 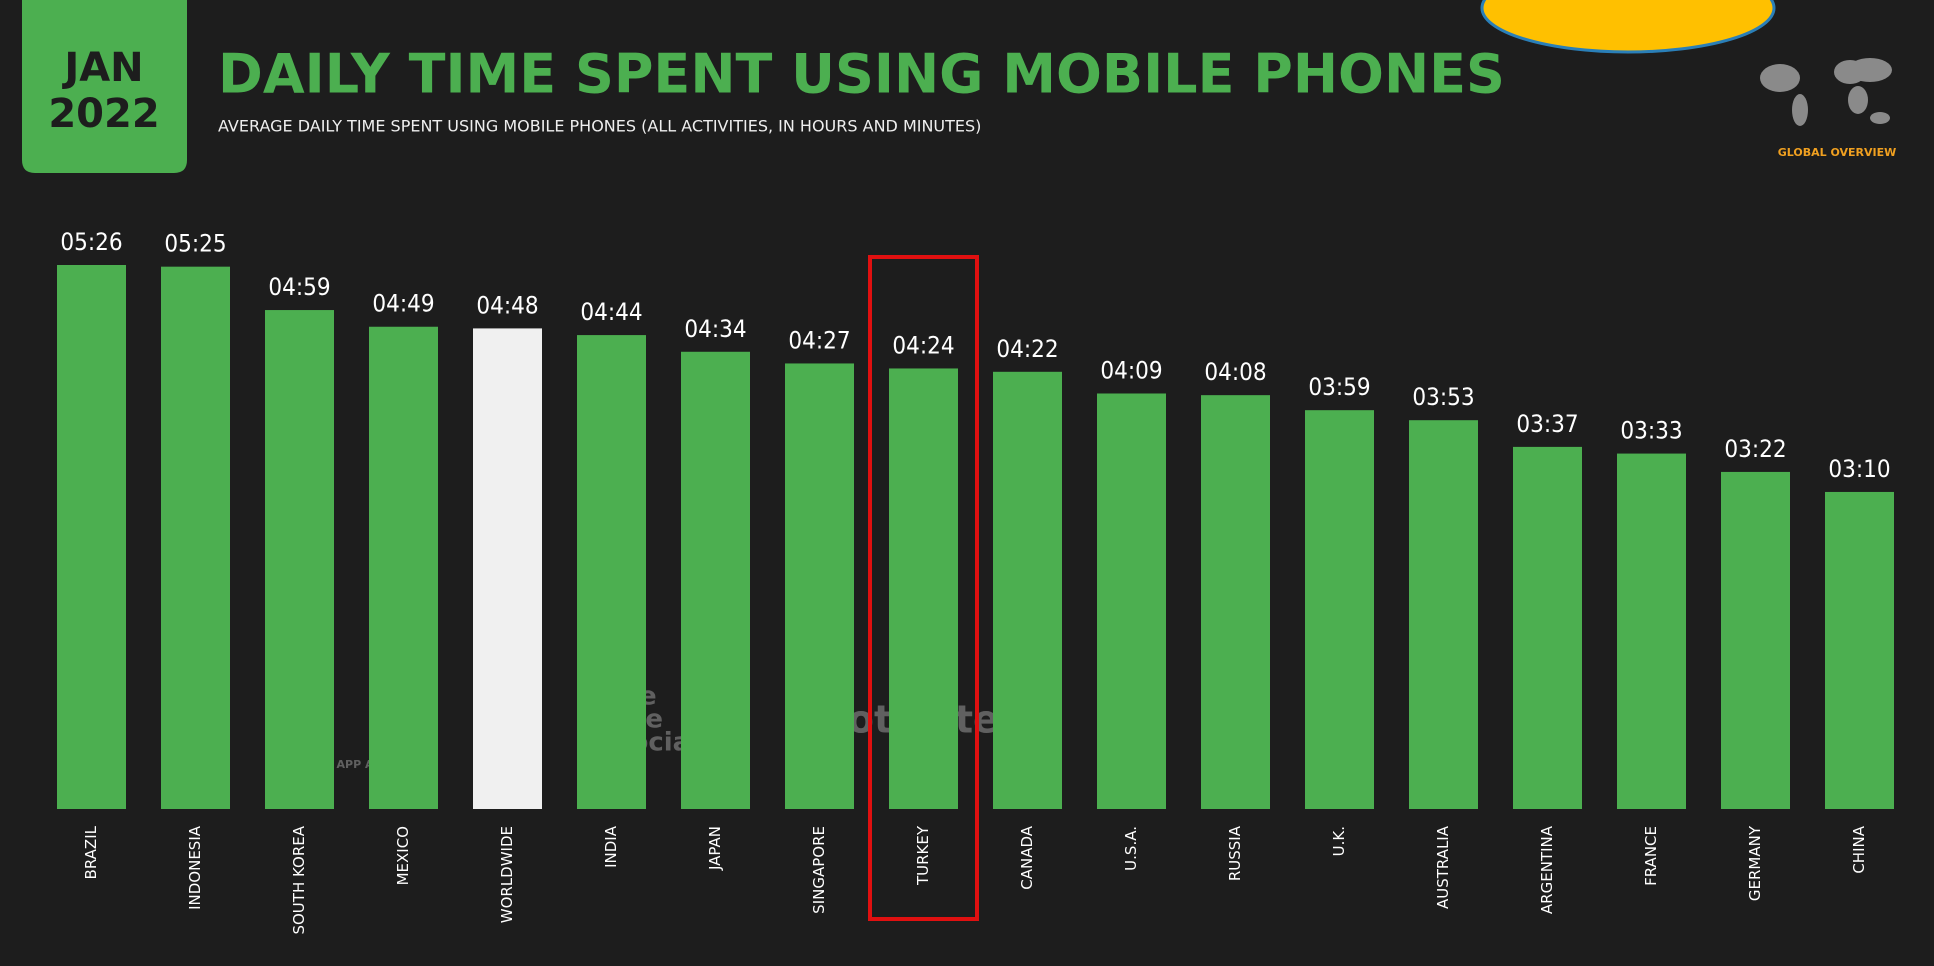 What do you see at coordinates (611, 312) in the screenshot?
I see `value-label: 04:44` at bounding box center [611, 312].